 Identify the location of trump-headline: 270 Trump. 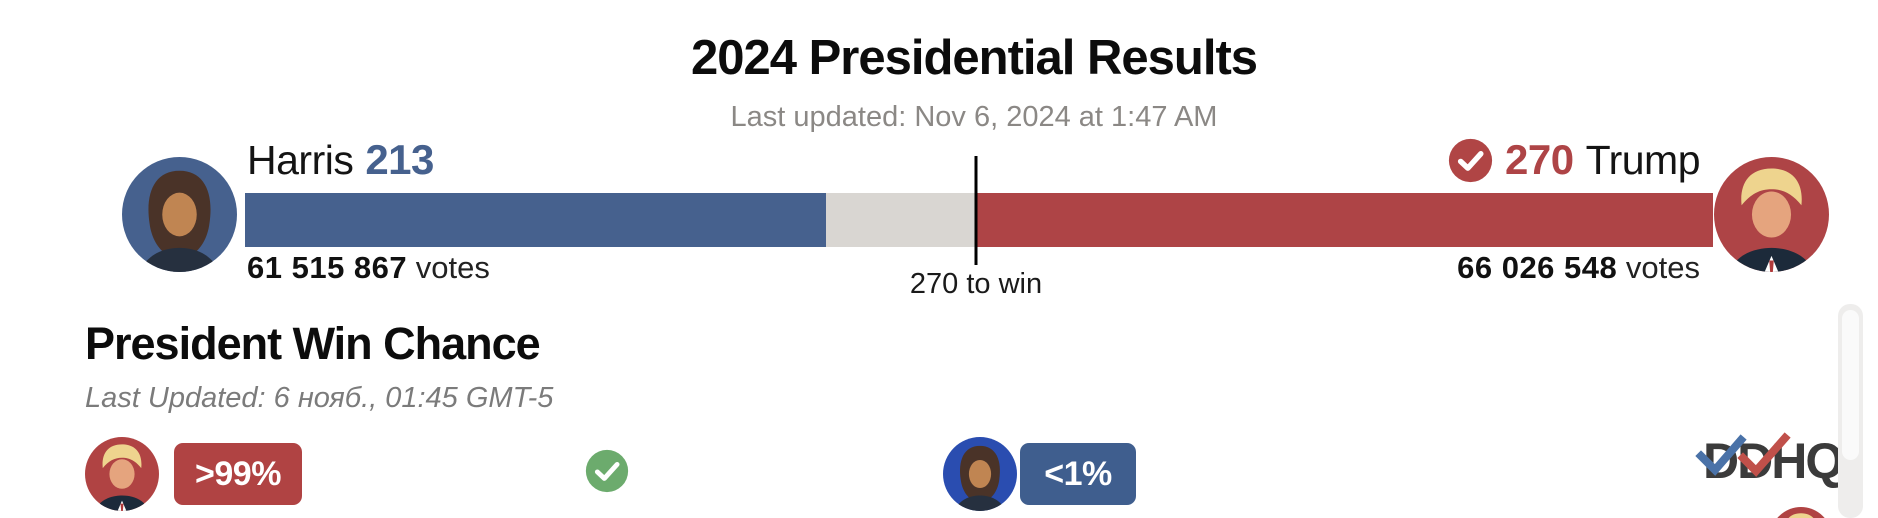
(1574, 160).